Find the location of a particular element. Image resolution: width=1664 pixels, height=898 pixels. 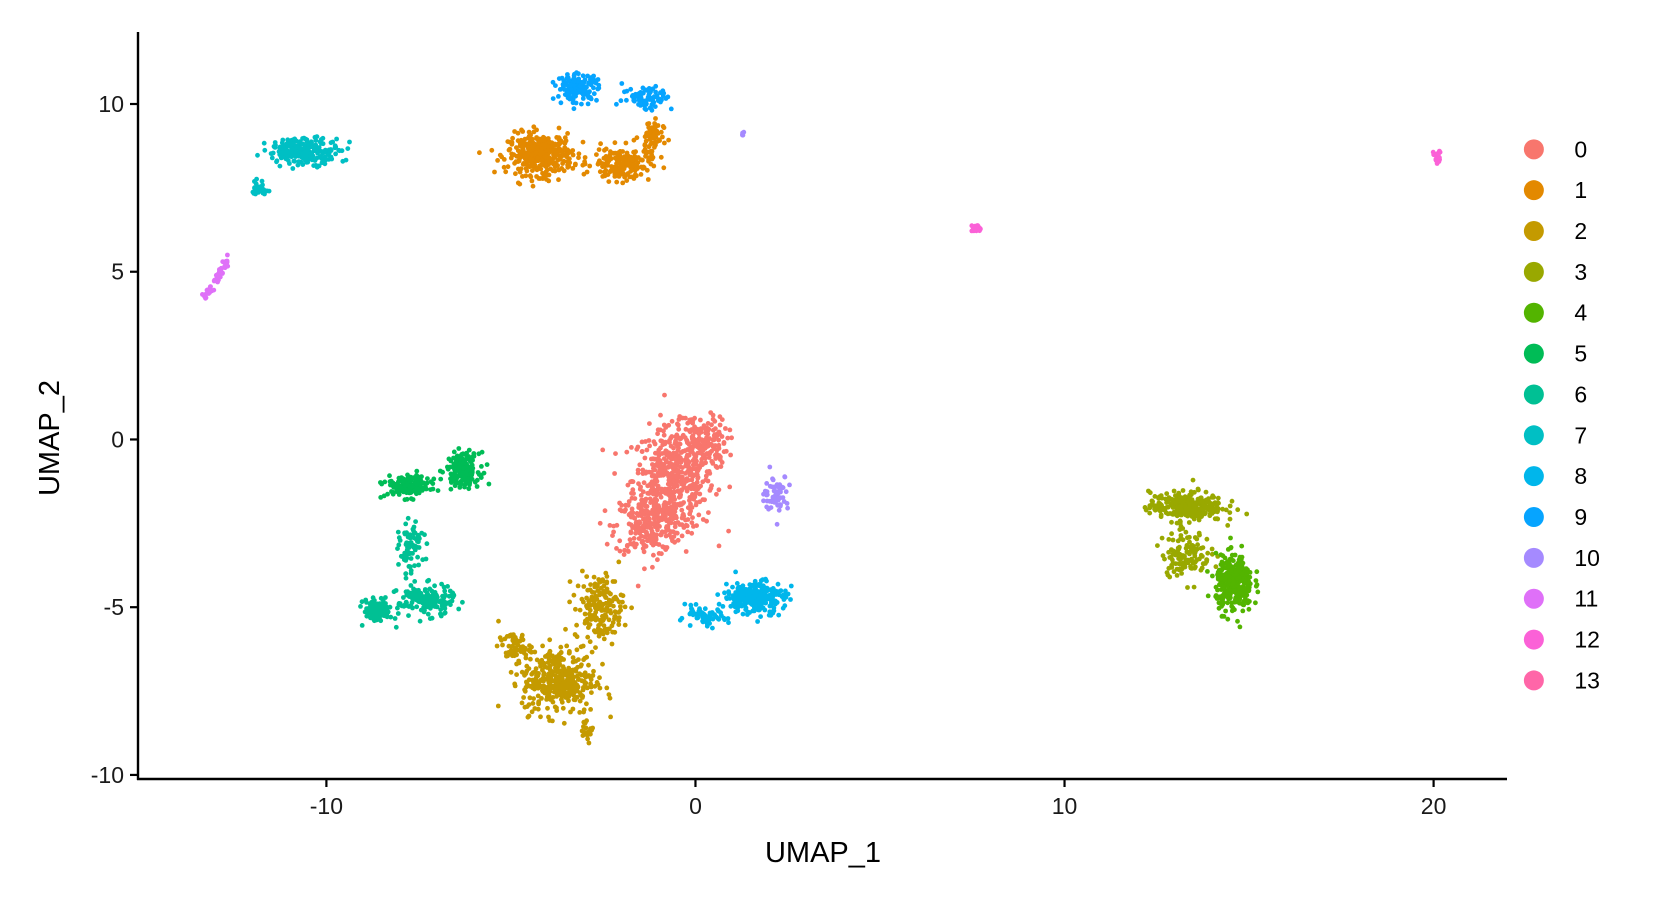

x-tick-label: 0 is located at coordinates (695, 806).